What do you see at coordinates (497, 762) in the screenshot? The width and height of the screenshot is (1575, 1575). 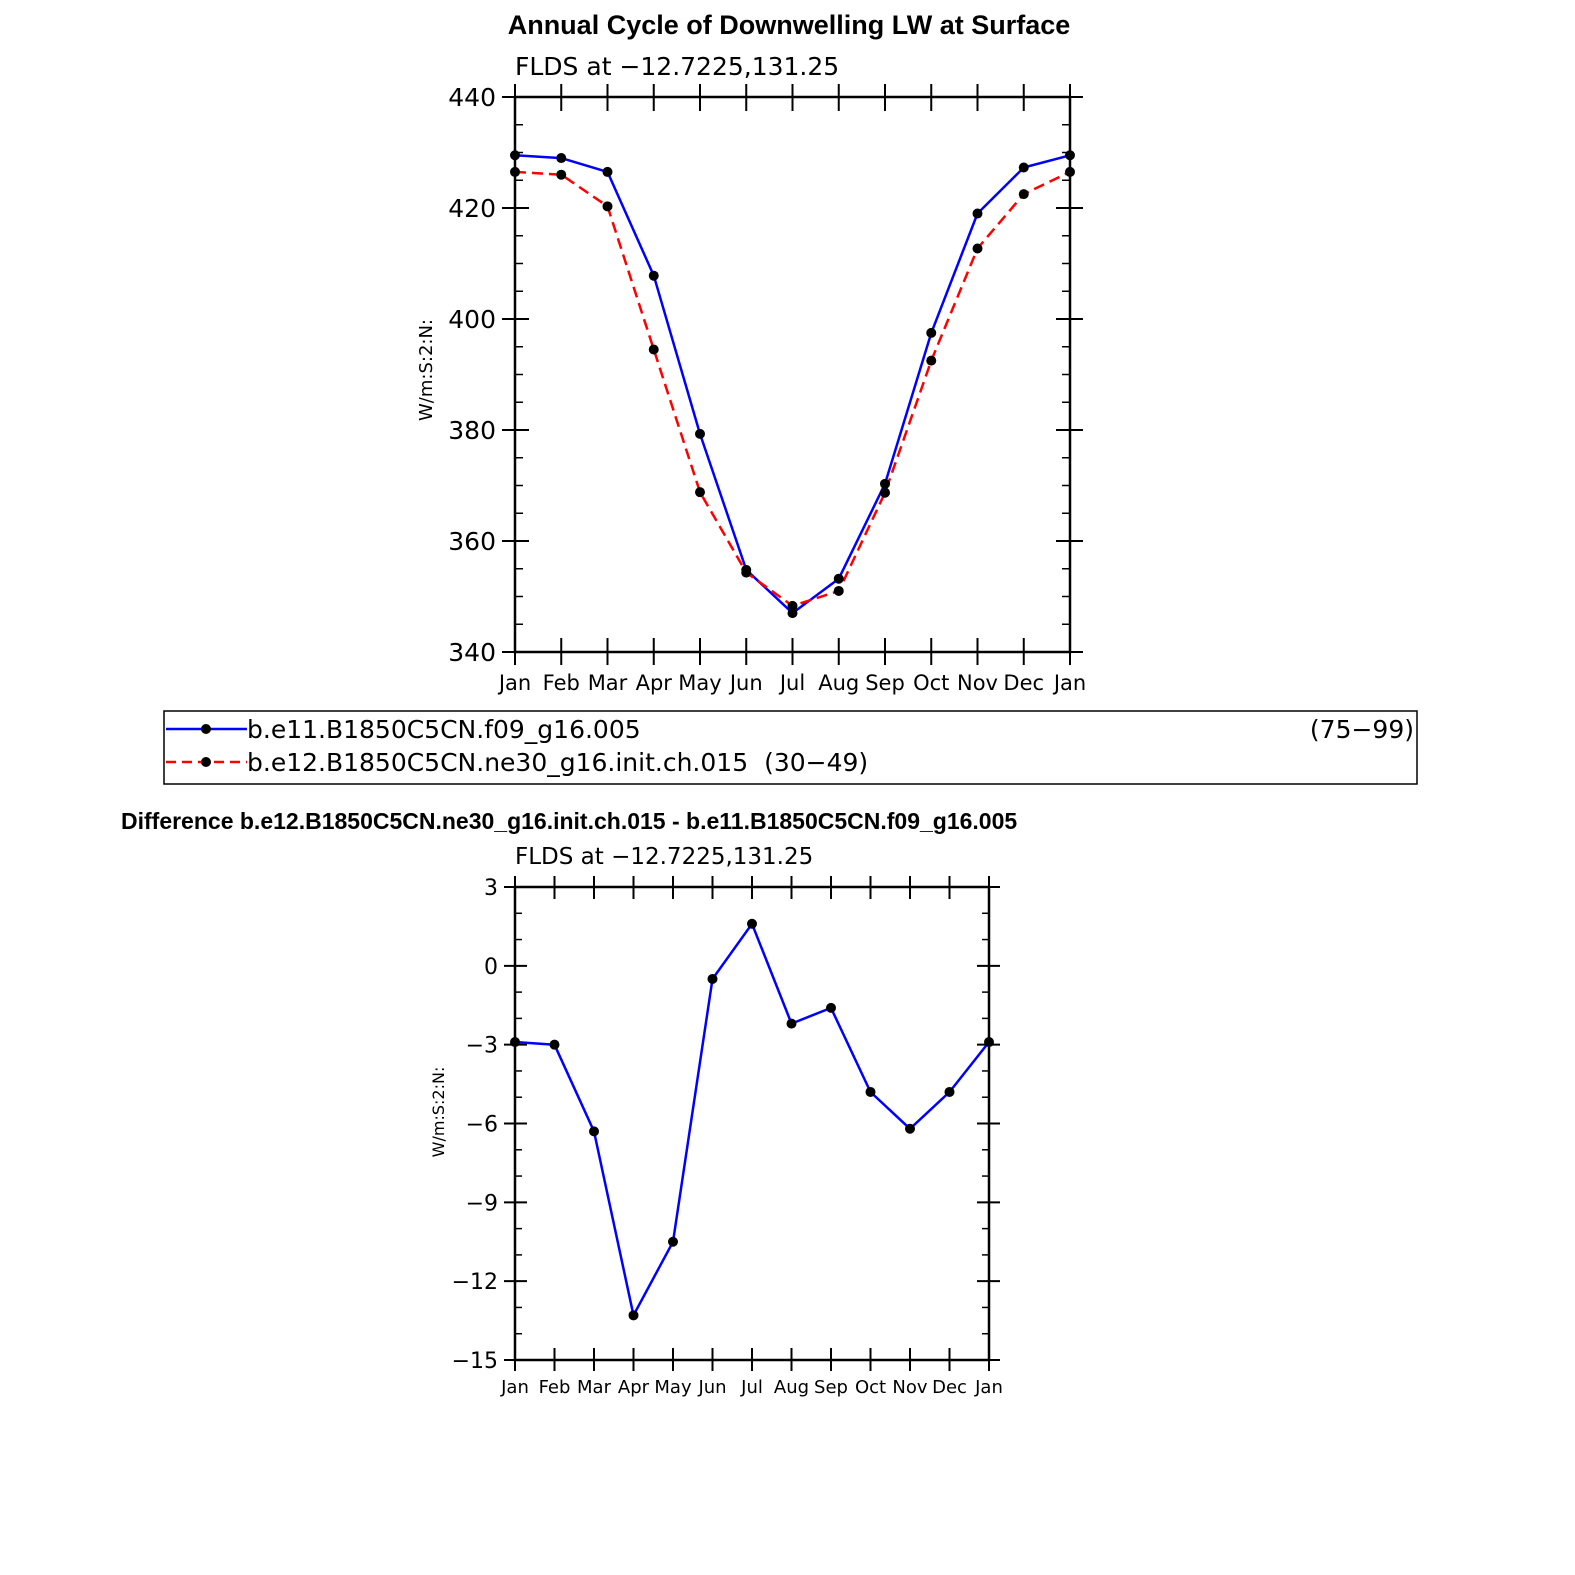 I see `legend-label-series-2-name: b.e12.B1850C5CN.ne30_g16.init.ch.015` at bounding box center [497, 762].